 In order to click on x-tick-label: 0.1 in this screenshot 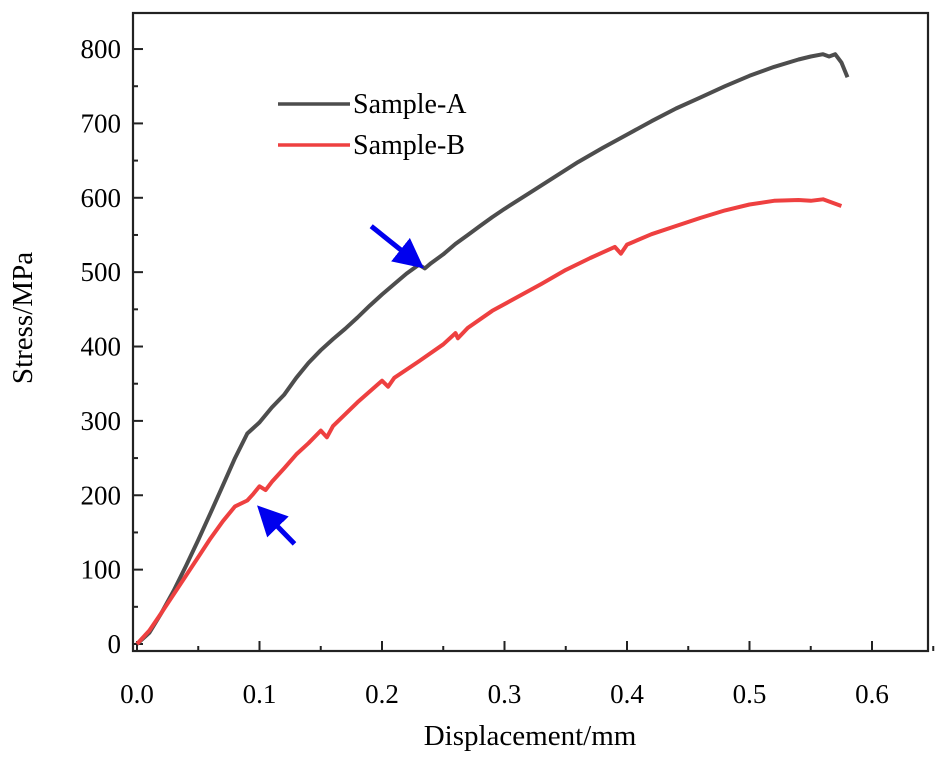, I will do `click(260, 694)`.